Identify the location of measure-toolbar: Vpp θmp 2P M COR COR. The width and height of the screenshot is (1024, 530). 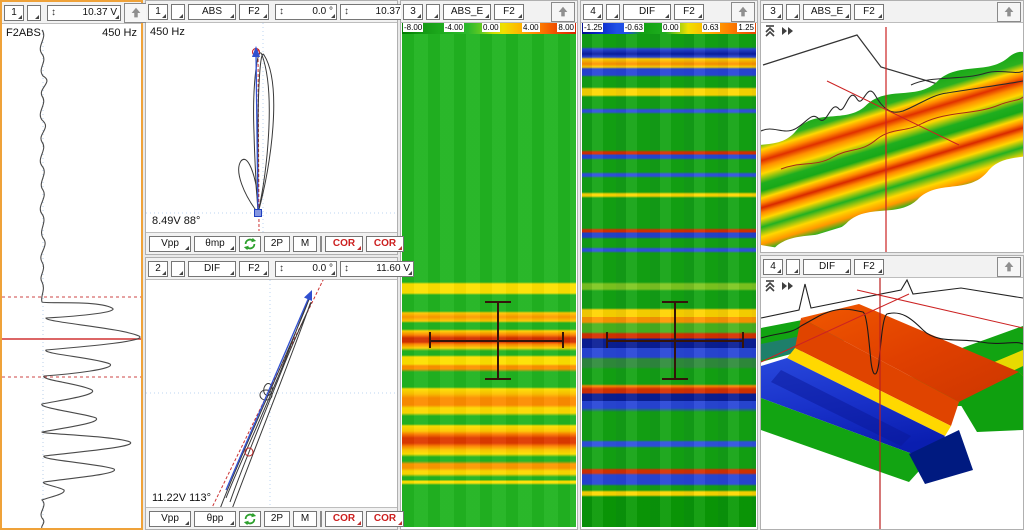
(275, 243).